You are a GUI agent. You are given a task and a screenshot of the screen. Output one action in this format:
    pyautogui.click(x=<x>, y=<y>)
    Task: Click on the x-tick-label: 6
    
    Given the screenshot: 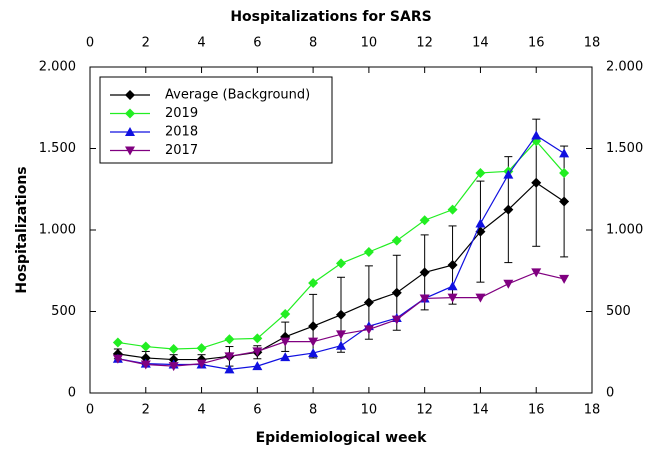 What is the action you would take?
    pyautogui.click(x=257, y=410)
    